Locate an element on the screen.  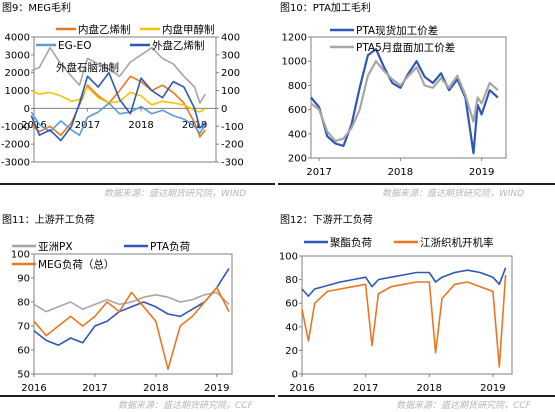
y-tick-label: 70 is located at coordinates (23, 327).